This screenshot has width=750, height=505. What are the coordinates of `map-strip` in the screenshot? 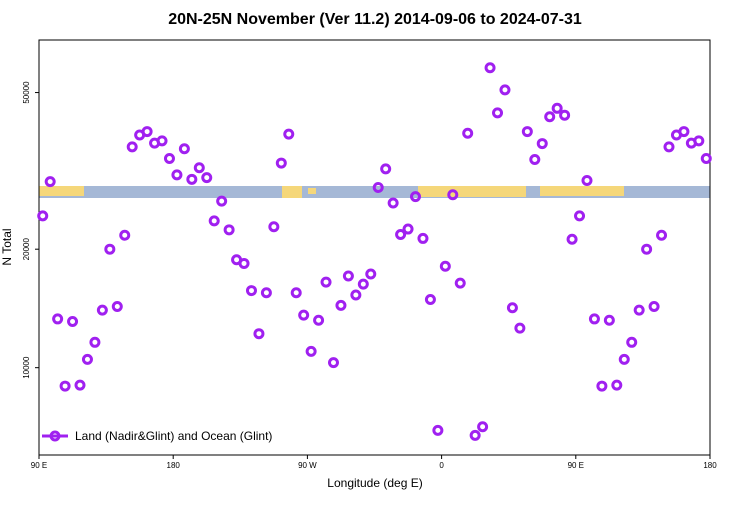 It's located at (374, 192).